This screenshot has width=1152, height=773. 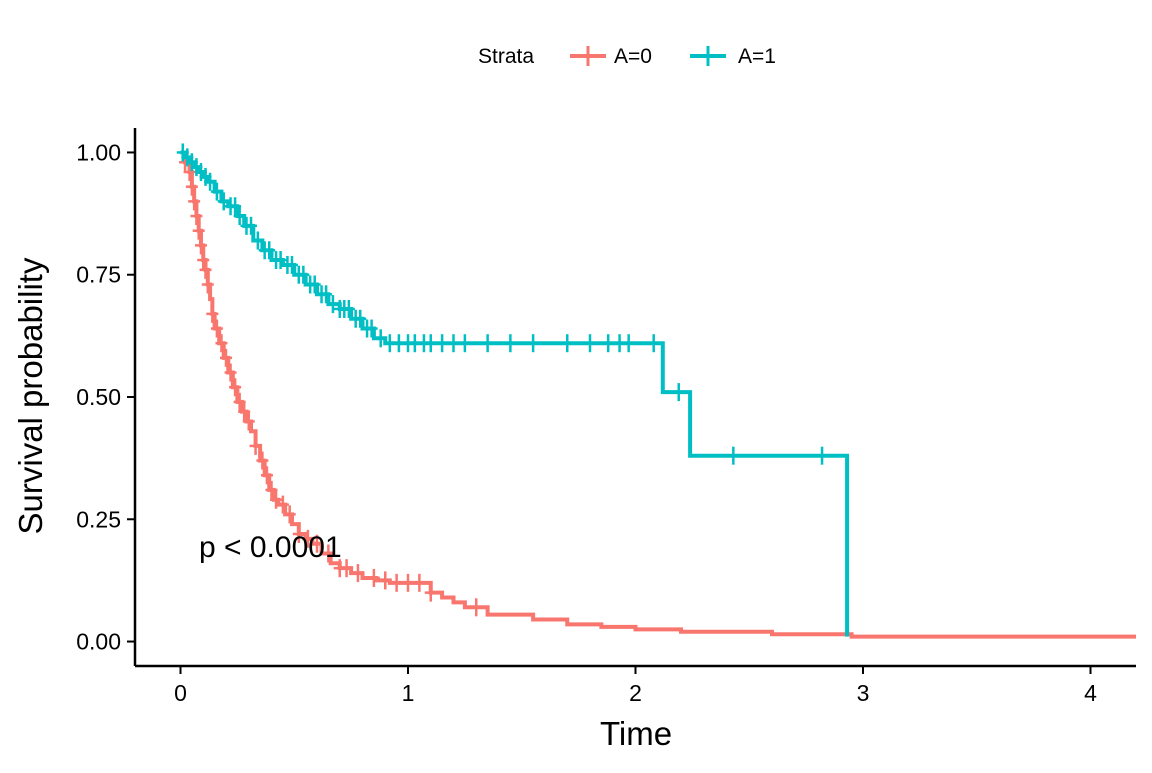 What do you see at coordinates (98, 152) in the screenshot?
I see `y-tick-label: 1.00` at bounding box center [98, 152].